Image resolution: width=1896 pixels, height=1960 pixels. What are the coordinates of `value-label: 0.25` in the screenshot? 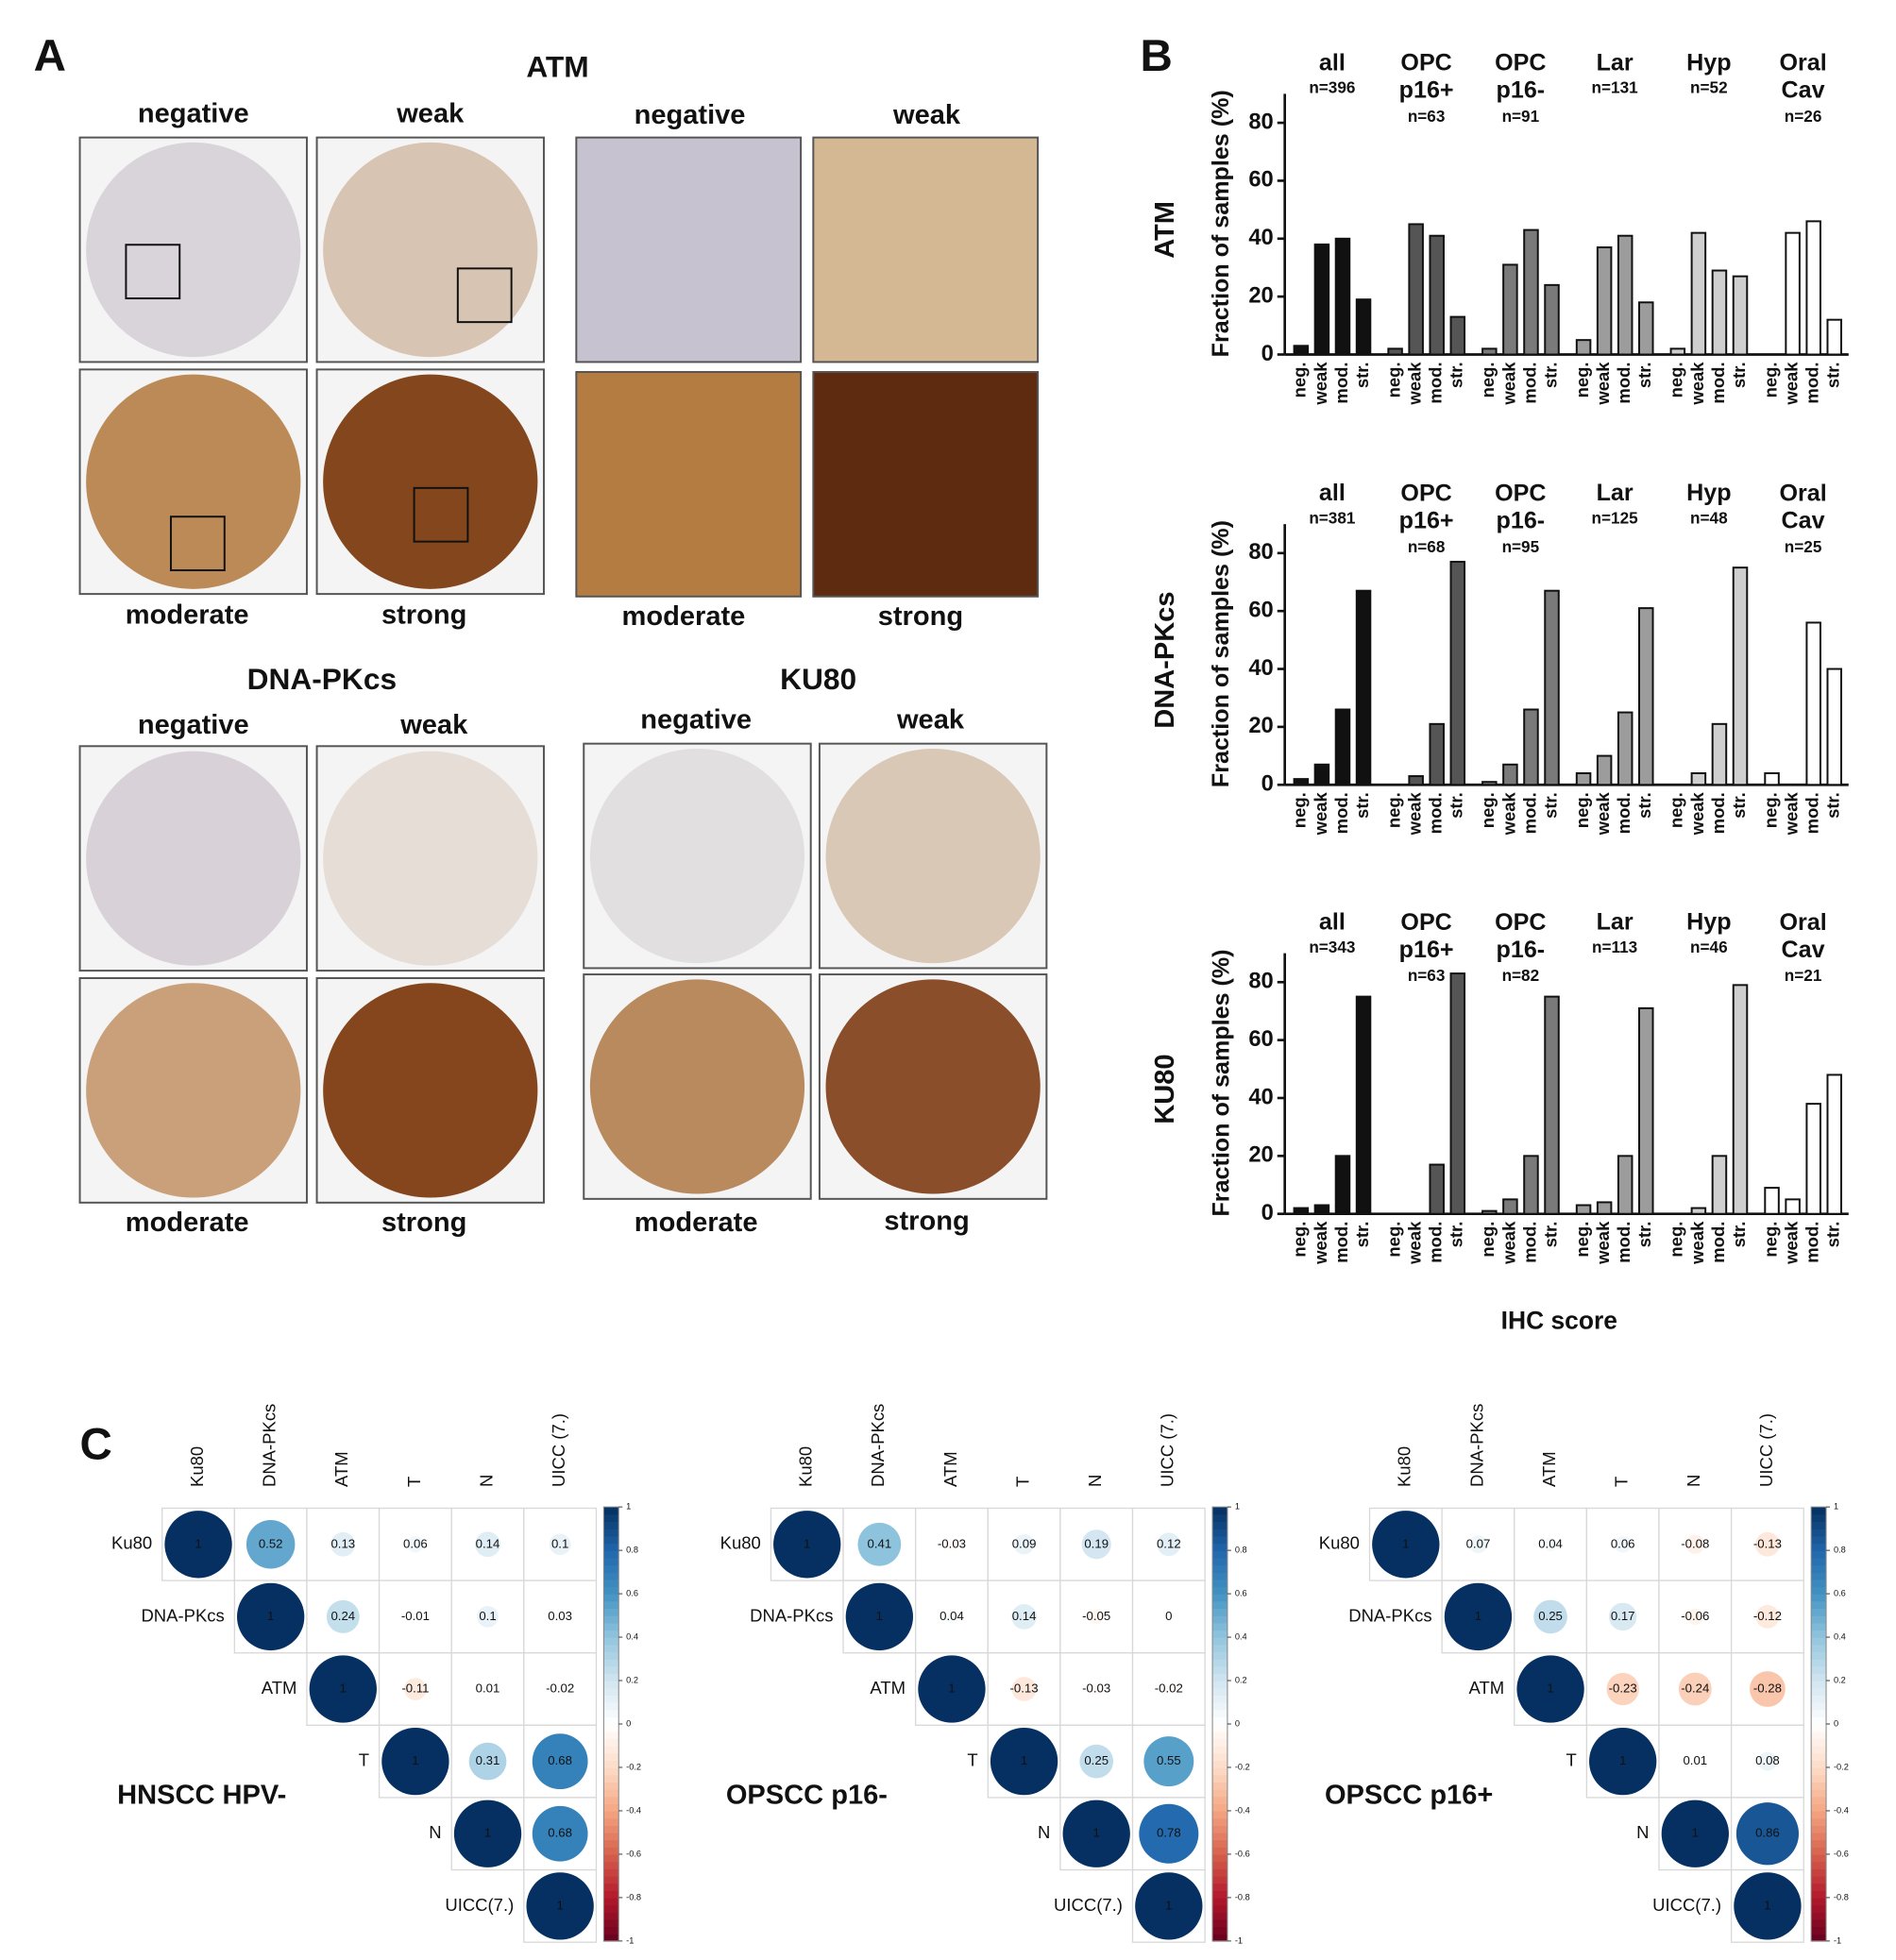 It's located at (1096, 1760).